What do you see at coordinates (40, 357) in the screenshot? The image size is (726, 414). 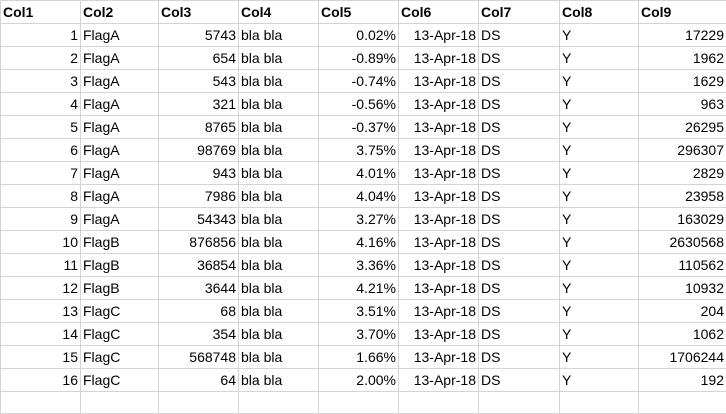 I see `table-cell: 15` at bounding box center [40, 357].